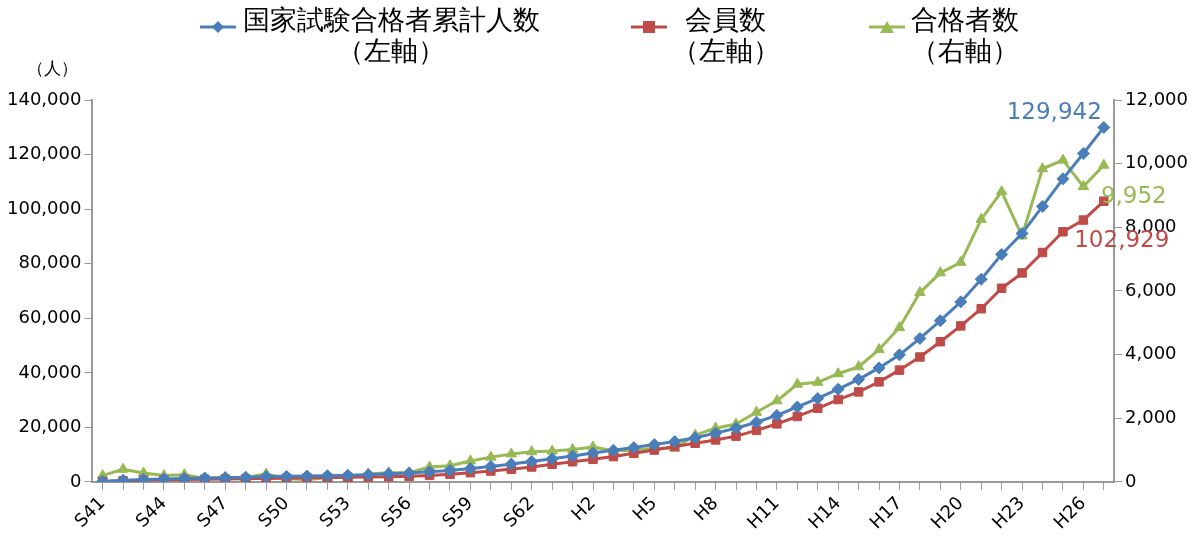  What do you see at coordinates (644, 508) in the screenshot?
I see `x-tick-label: H5` at bounding box center [644, 508].